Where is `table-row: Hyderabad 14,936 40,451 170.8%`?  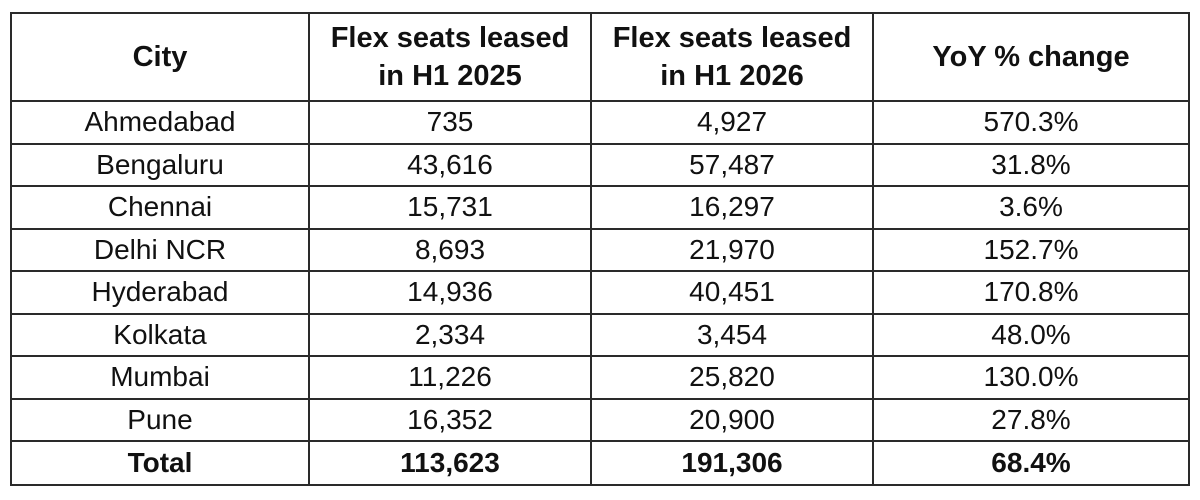 table-row: Hyderabad 14,936 40,451 170.8% is located at coordinates (600, 292).